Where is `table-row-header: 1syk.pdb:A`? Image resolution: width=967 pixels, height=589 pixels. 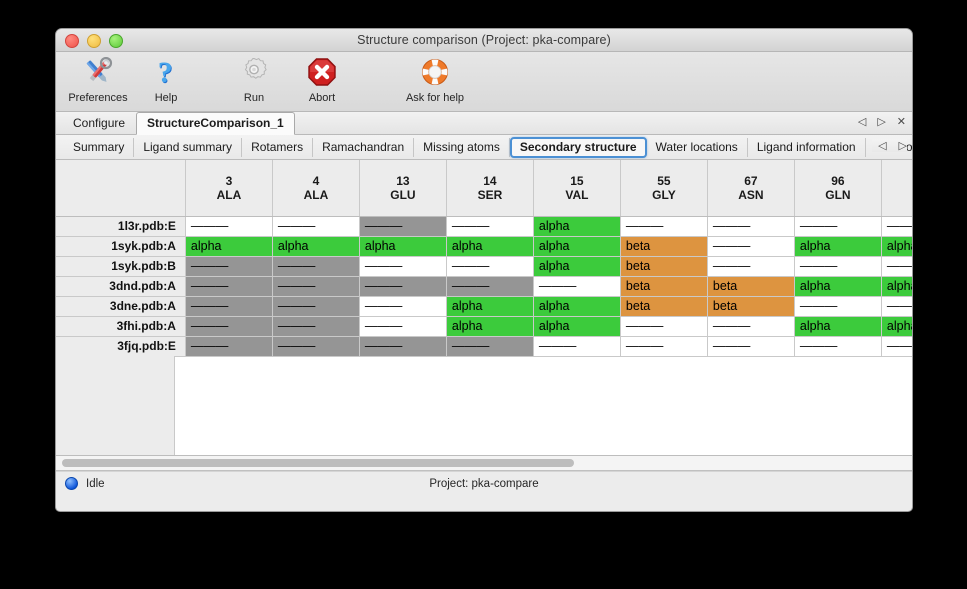 table-row-header: 1syk.pdb:A is located at coordinates (121, 246).